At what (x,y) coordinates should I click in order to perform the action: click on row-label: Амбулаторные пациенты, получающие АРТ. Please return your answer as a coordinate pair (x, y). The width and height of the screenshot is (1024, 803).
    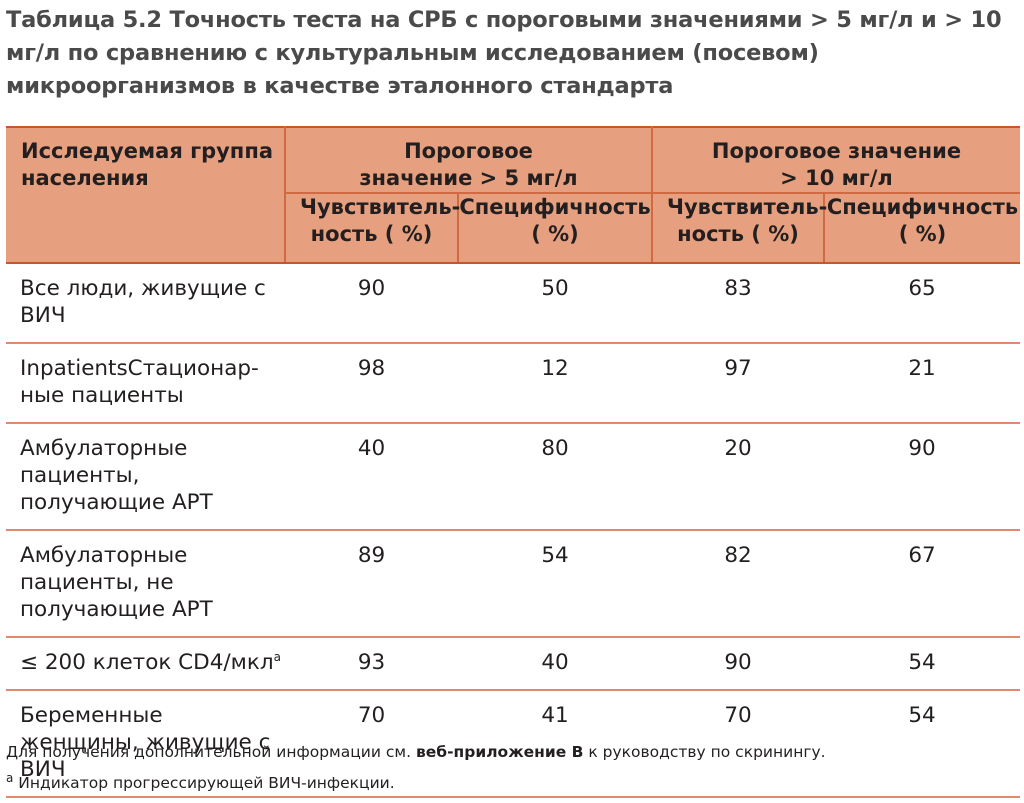
    Looking at the image, I should click on (145, 477).